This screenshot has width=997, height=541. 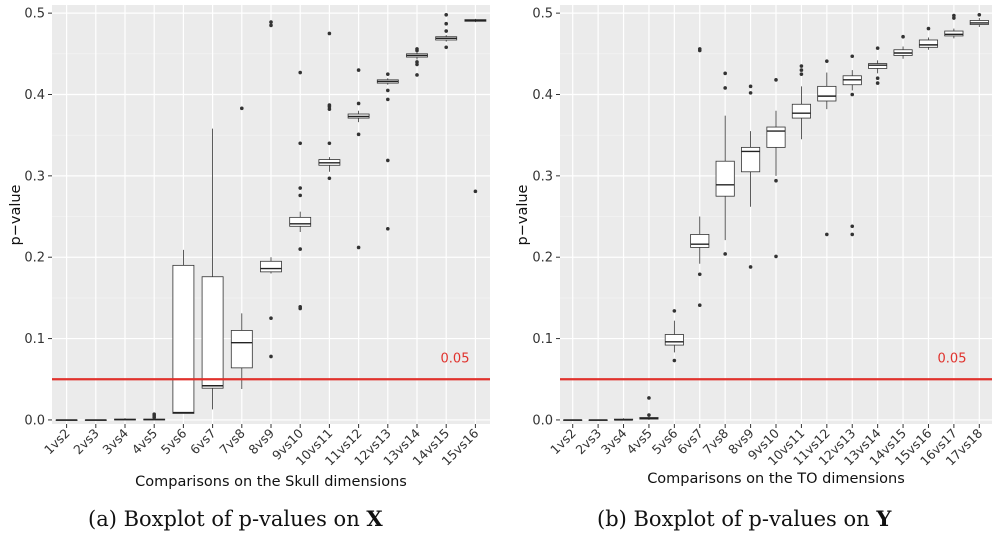 What do you see at coordinates (952, 358) in the screenshot?
I see `threshold-label: 0.05` at bounding box center [952, 358].